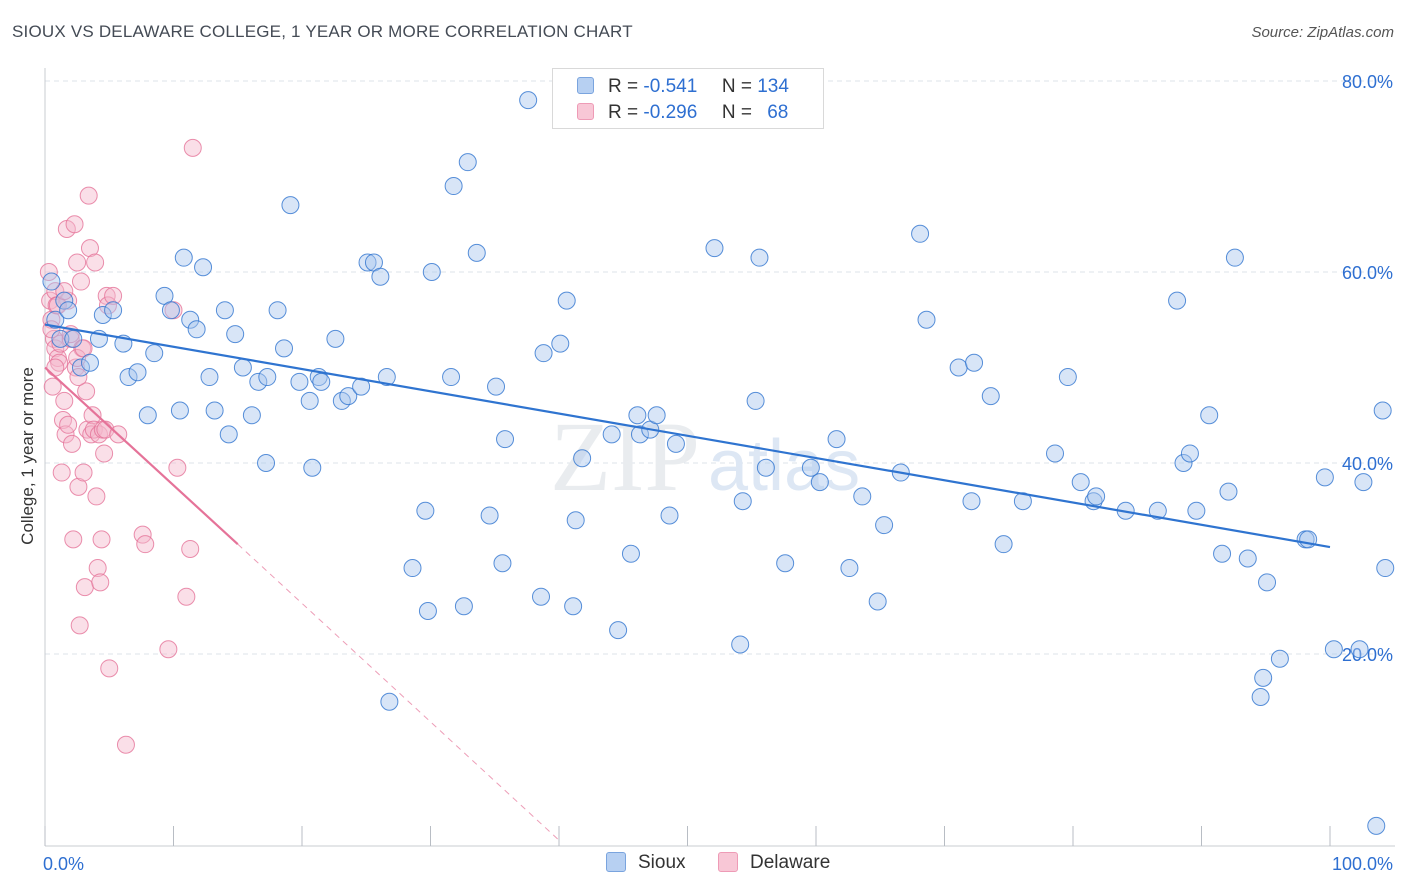 The image size is (1406, 892). I want to click on watermark-zip: ZIP, so click(625, 456).